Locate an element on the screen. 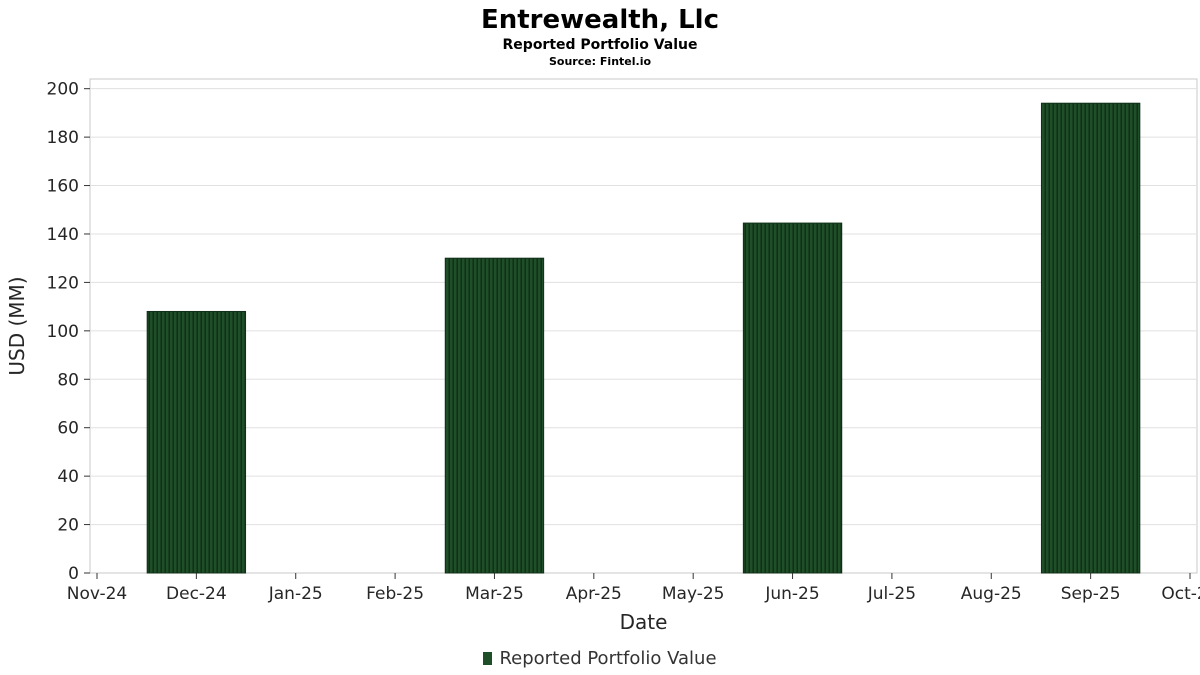  chart-title: Entrewealth, Llc is located at coordinates (600, 20).